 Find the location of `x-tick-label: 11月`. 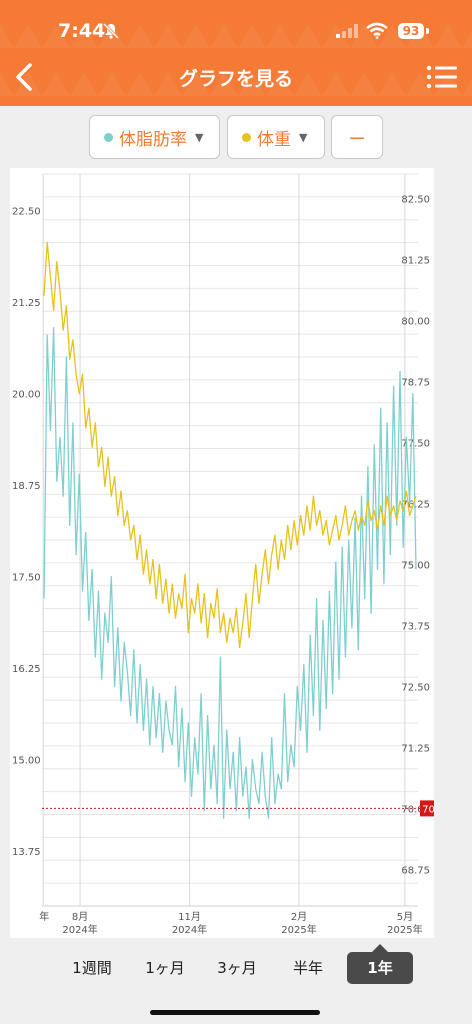

x-tick-label: 11月 is located at coordinates (189, 917).